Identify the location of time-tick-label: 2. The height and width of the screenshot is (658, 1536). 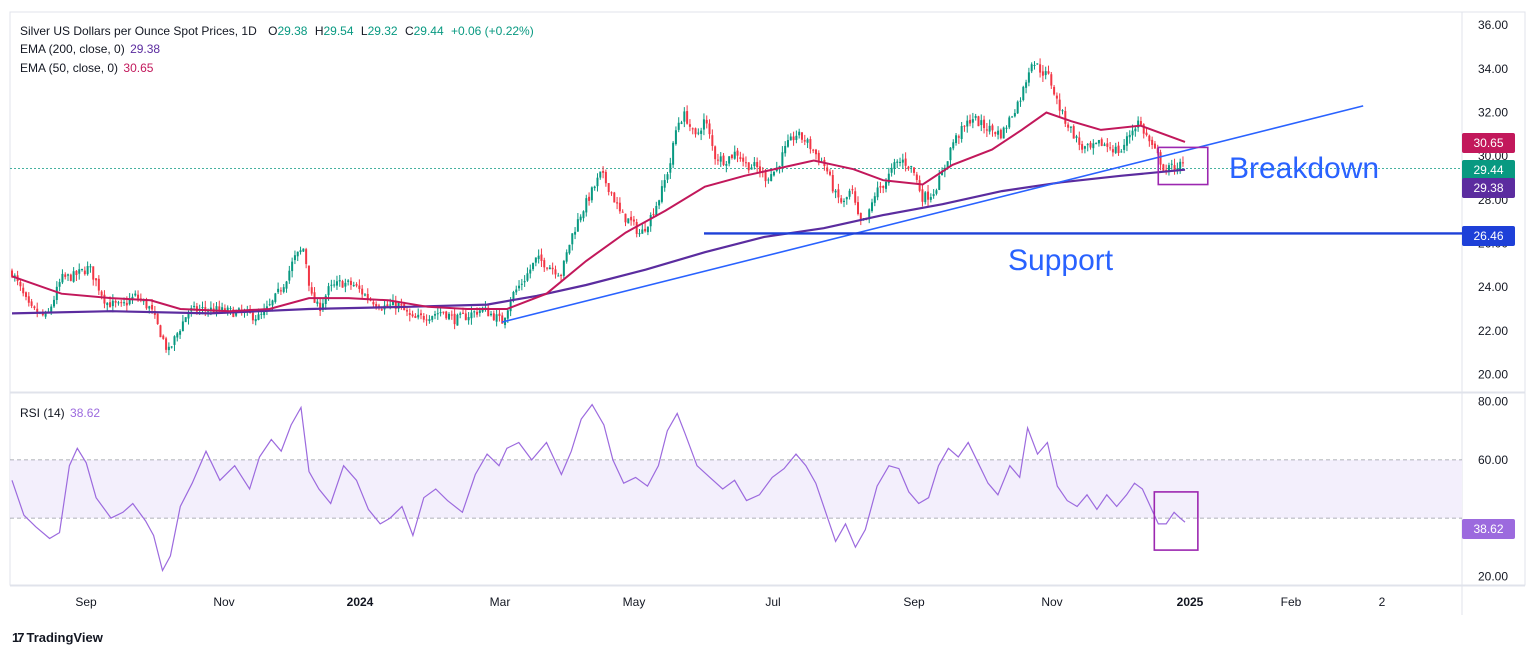
(1382, 602).